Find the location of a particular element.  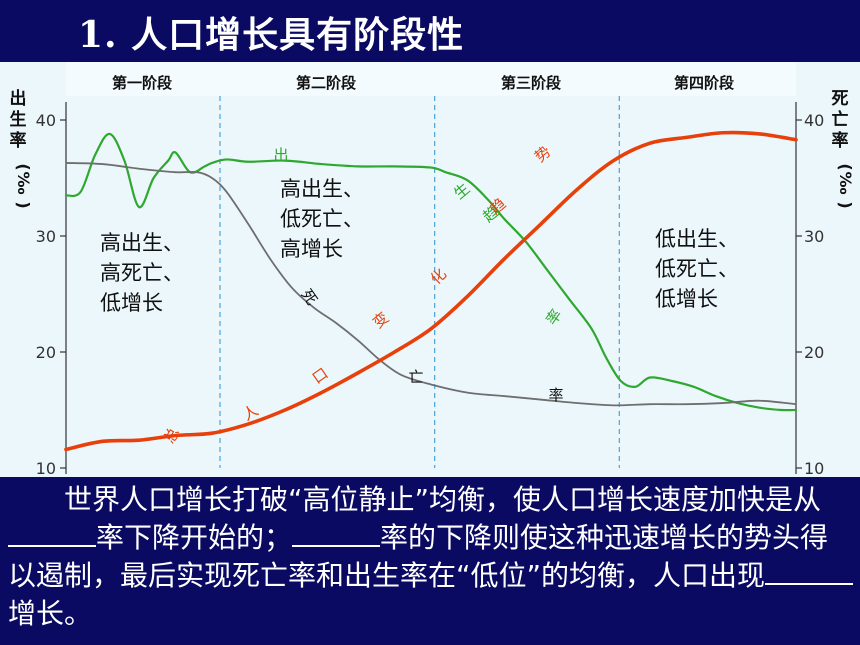

stage-label-1: 第一阶段 is located at coordinates (142, 83).